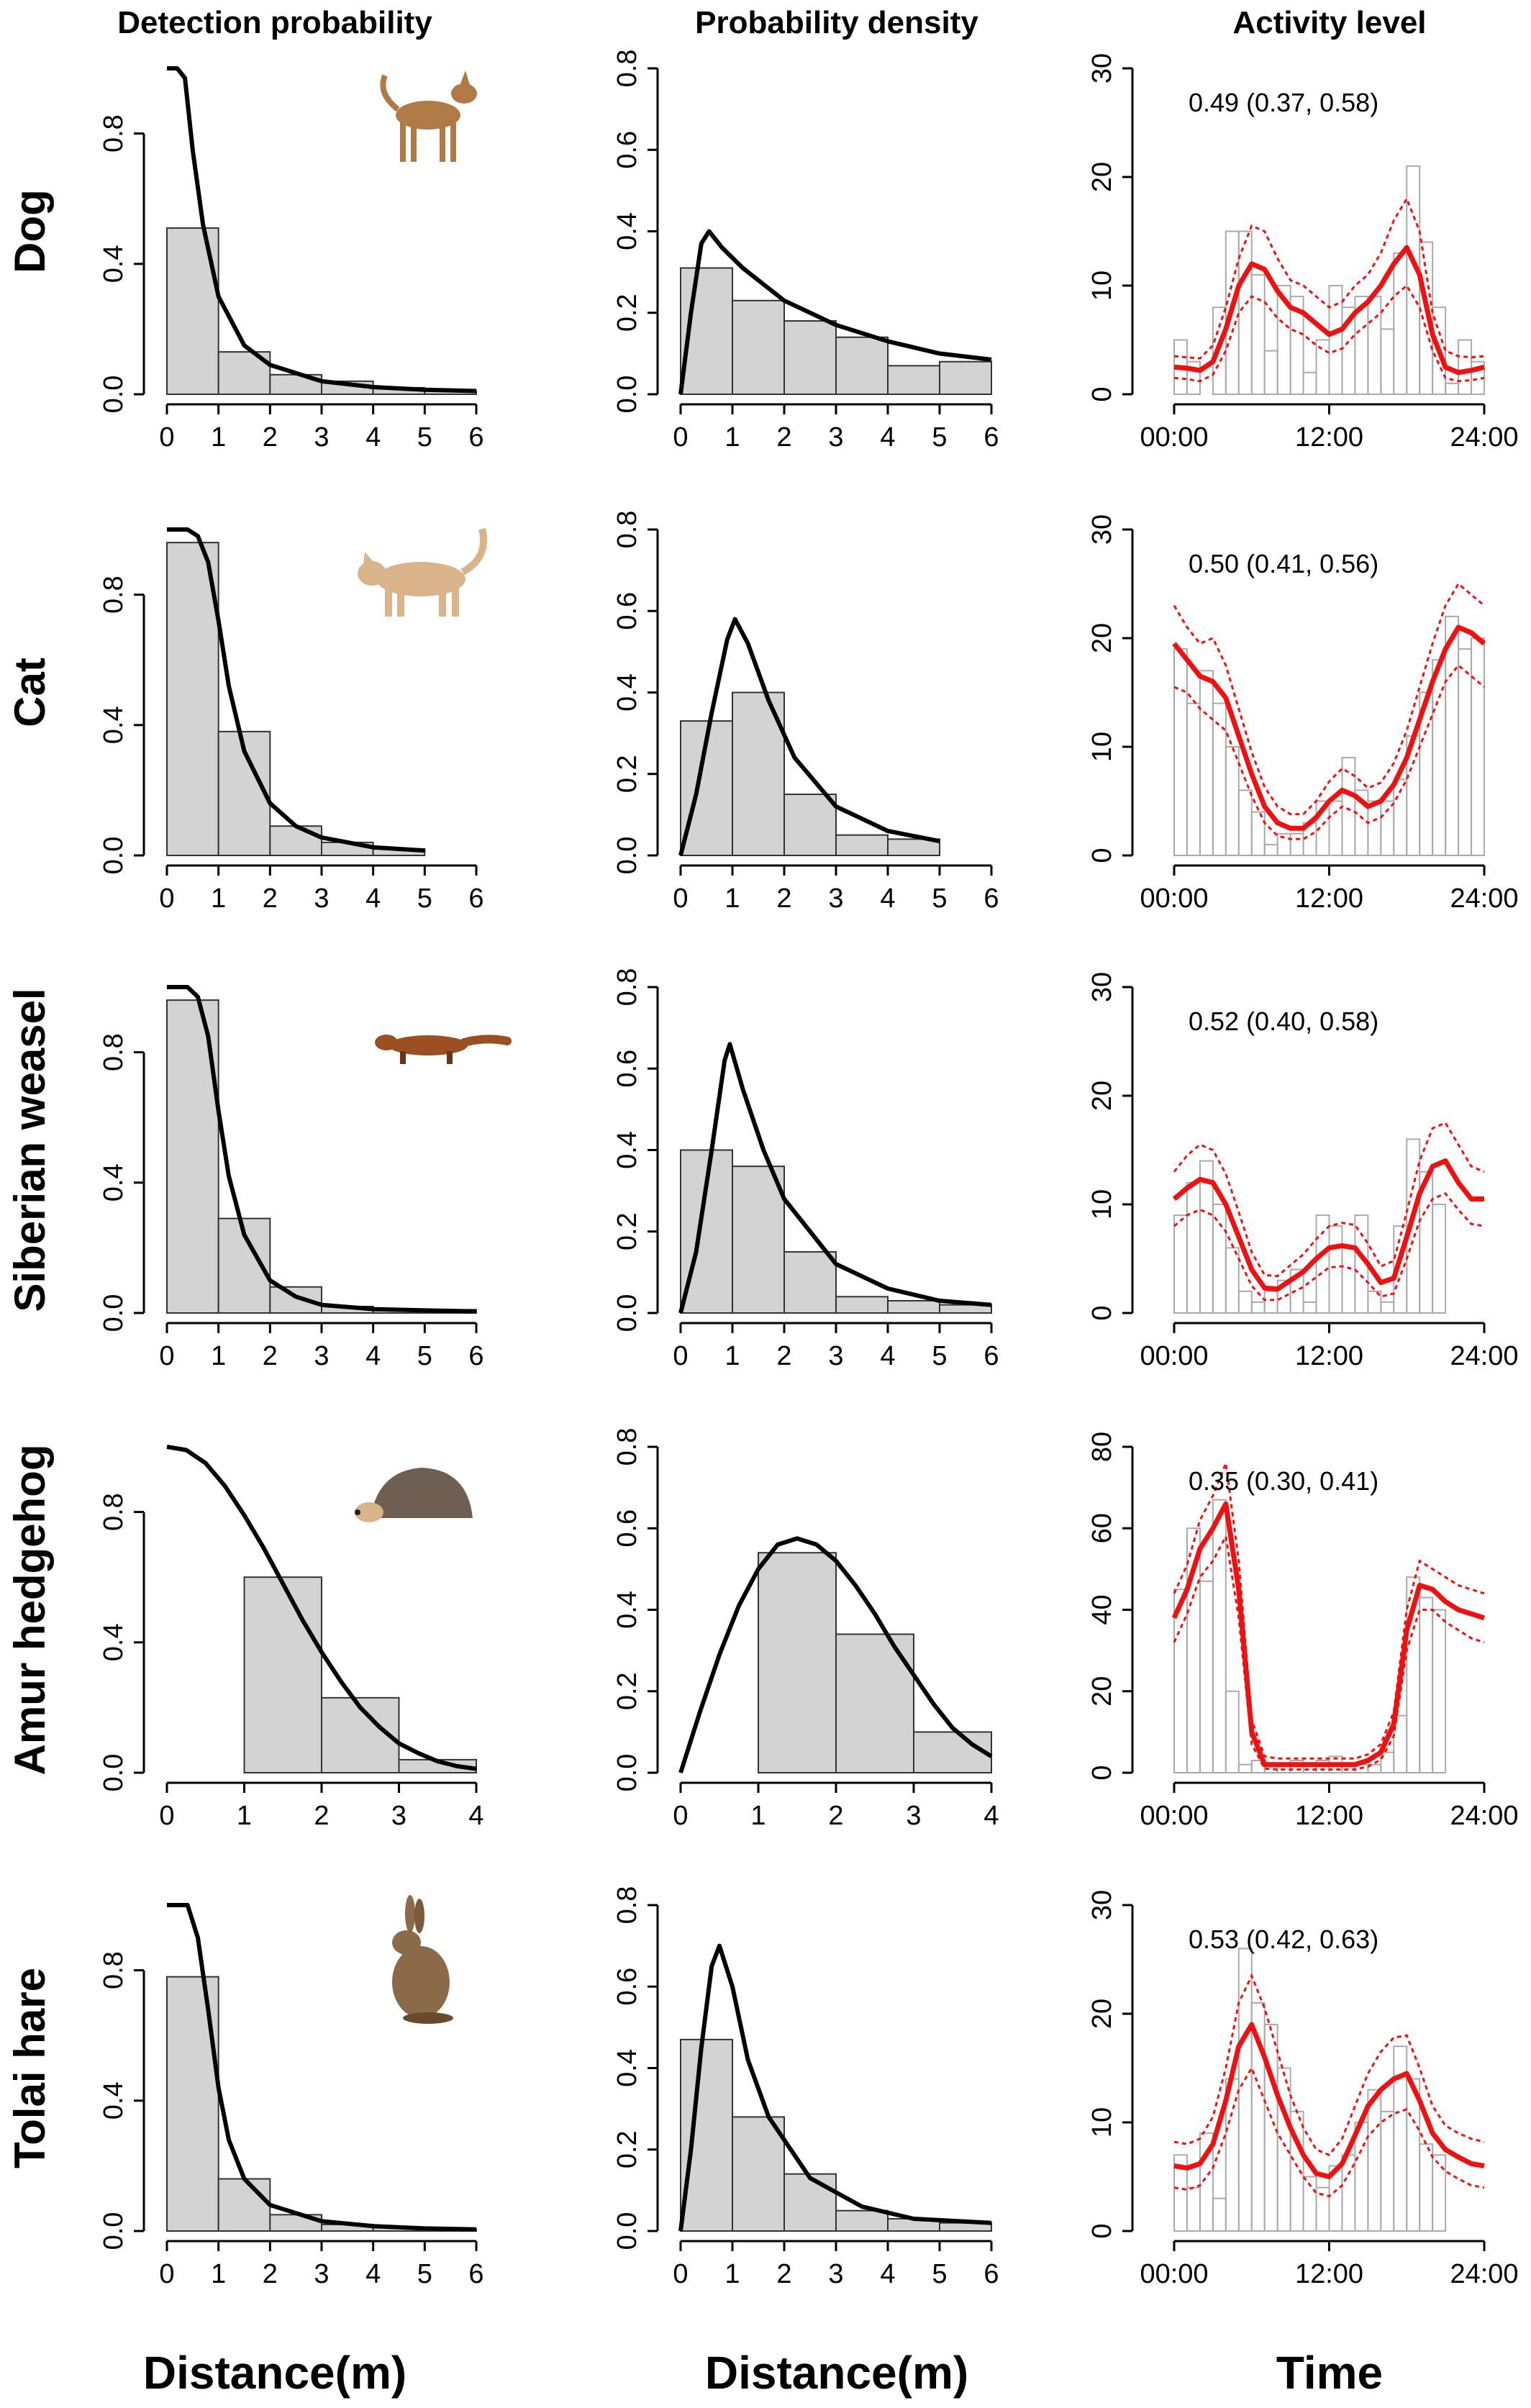 Image resolution: width=1531 pixels, height=2408 pixels. Describe the element at coordinates (368, 558) in the screenshot. I see `cat-ear` at that location.